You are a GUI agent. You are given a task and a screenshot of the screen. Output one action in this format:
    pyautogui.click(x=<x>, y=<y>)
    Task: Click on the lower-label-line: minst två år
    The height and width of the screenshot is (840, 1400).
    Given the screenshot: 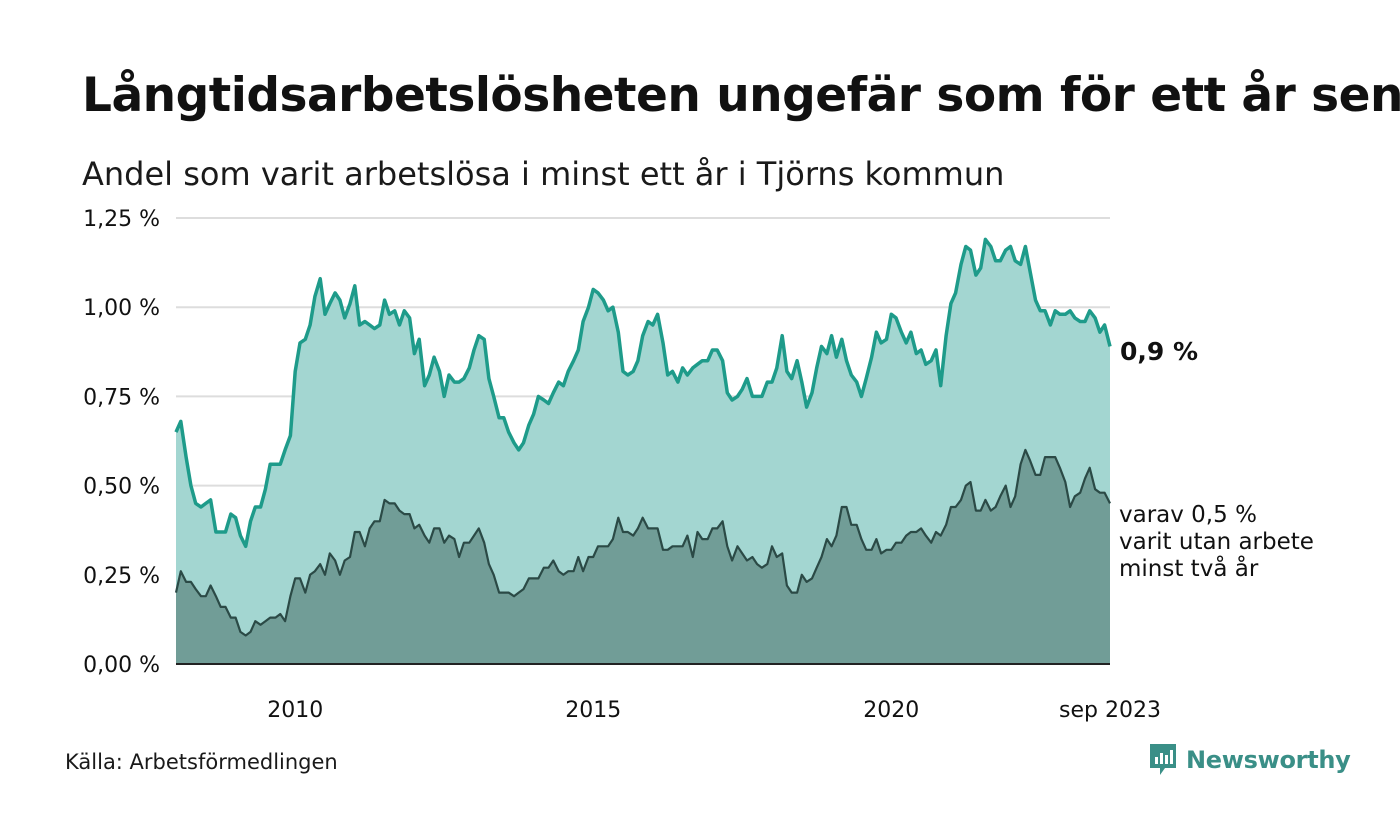 What is the action you would take?
    pyautogui.click(x=1189, y=568)
    